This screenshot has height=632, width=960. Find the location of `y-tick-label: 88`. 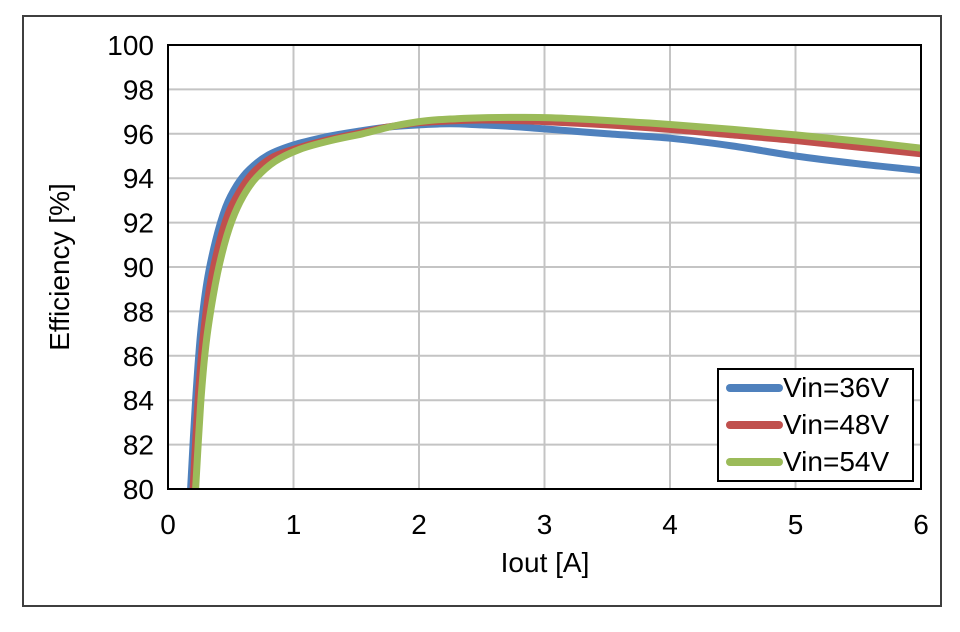

y-tick-label: 88 is located at coordinates (138, 311).